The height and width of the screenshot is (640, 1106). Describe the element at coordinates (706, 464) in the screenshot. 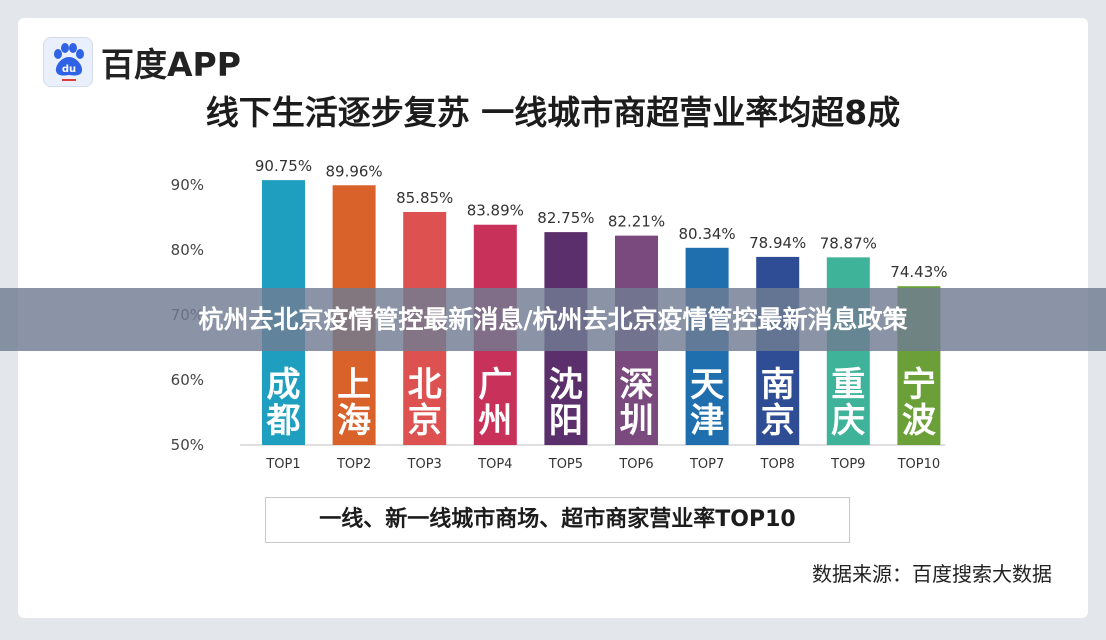

I see `x-tick-label: TOP7` at that location.